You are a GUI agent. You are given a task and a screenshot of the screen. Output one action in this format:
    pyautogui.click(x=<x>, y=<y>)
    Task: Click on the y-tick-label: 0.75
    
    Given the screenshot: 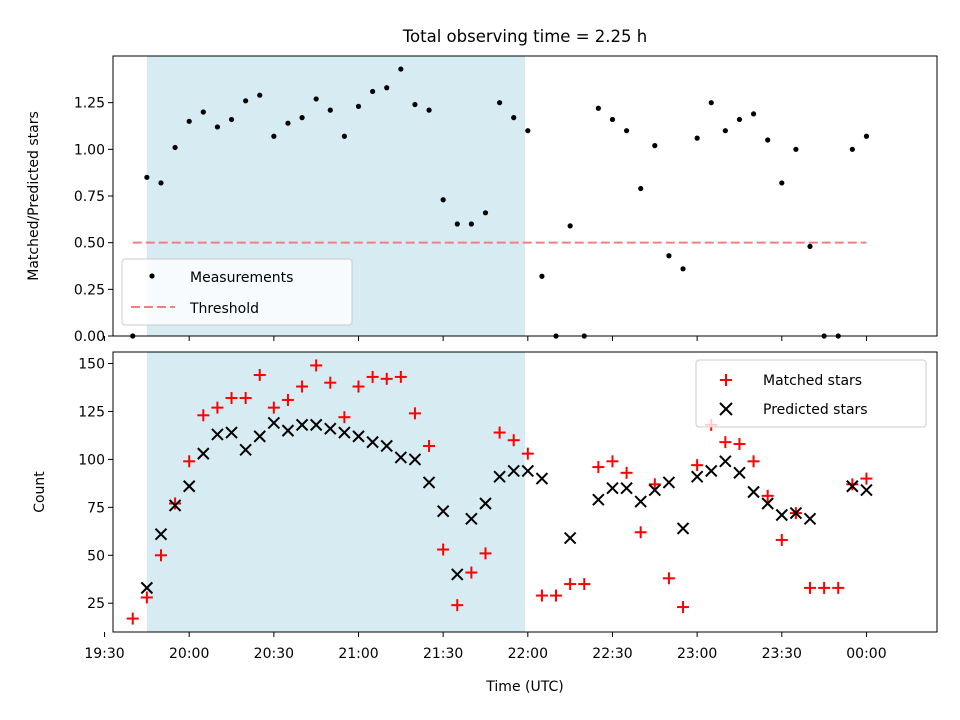 What is the action you would take?
    pyautogui.click(x=89, y=197)
    